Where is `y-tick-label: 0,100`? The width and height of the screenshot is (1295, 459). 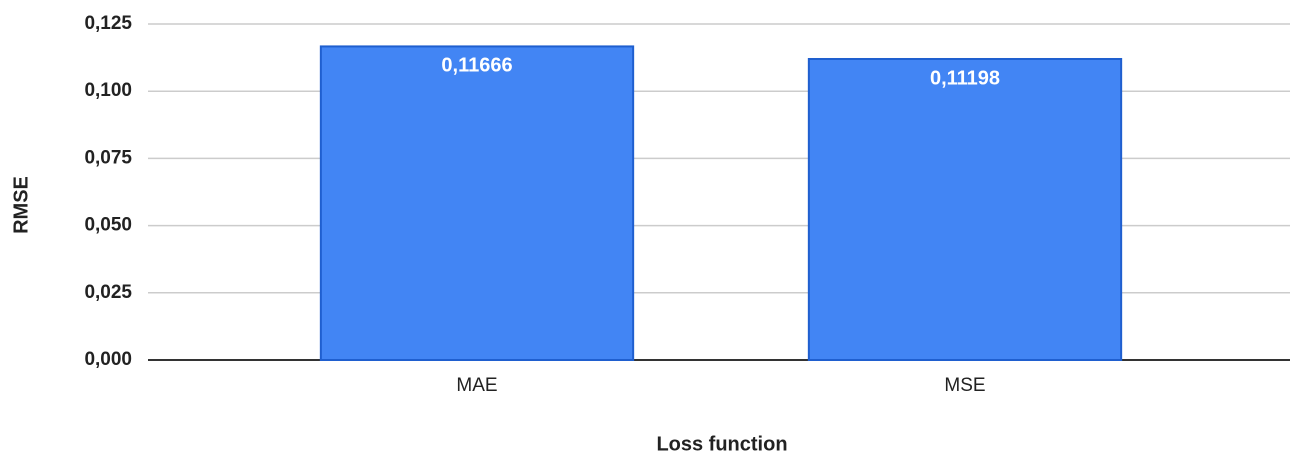
y-tick-label: 0,100 is located at coordinates (108, 90).